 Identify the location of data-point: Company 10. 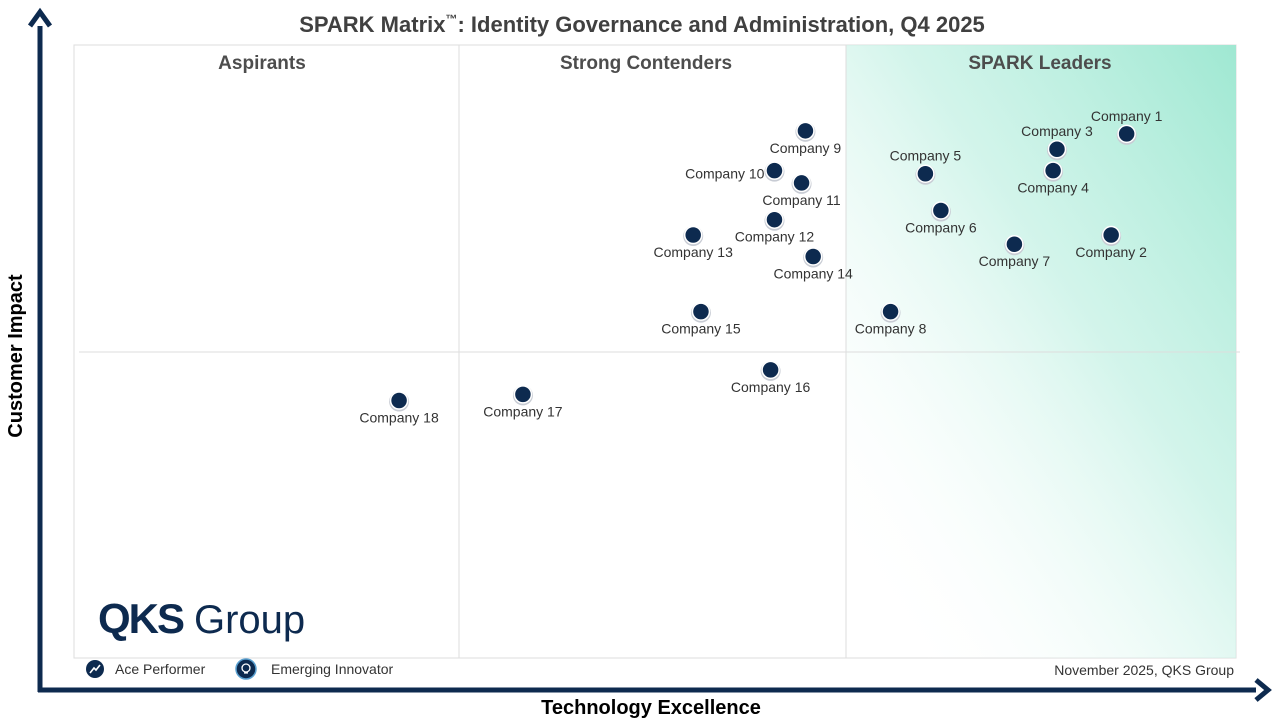
(735, 171).